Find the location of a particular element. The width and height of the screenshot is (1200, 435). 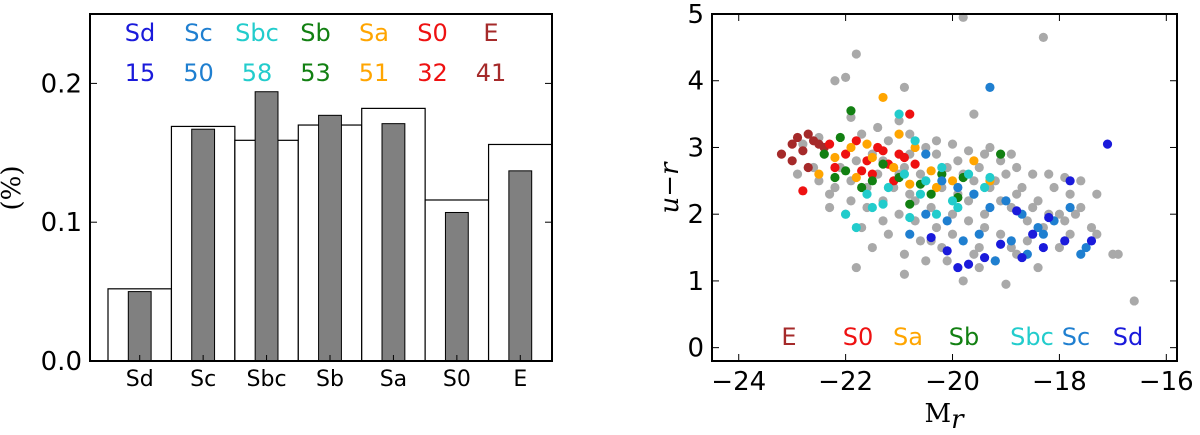

bar-x-tick-label: Sc is located at coordinates (203, 379).